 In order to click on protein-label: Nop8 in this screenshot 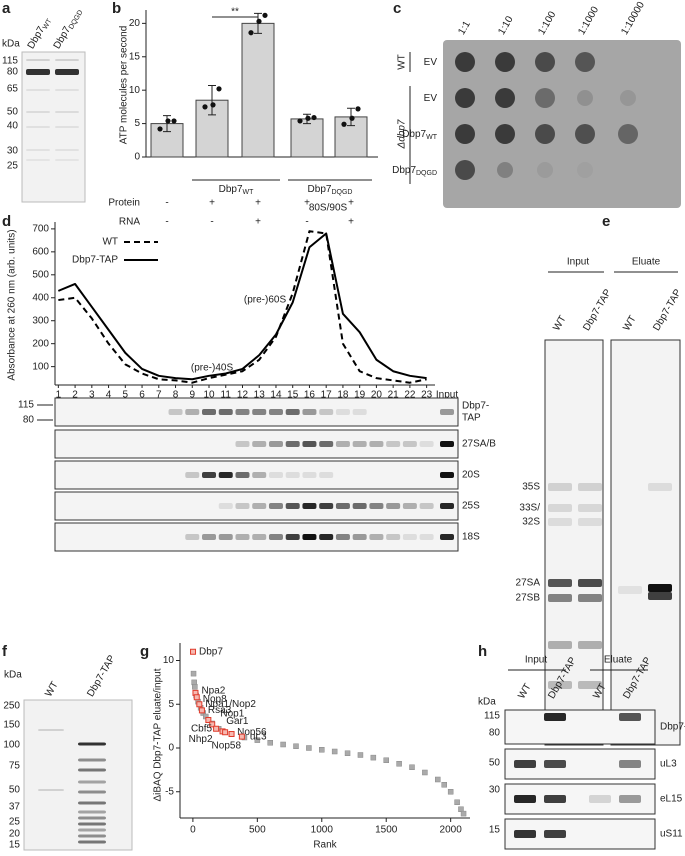, I will do `click(215, 699)`.